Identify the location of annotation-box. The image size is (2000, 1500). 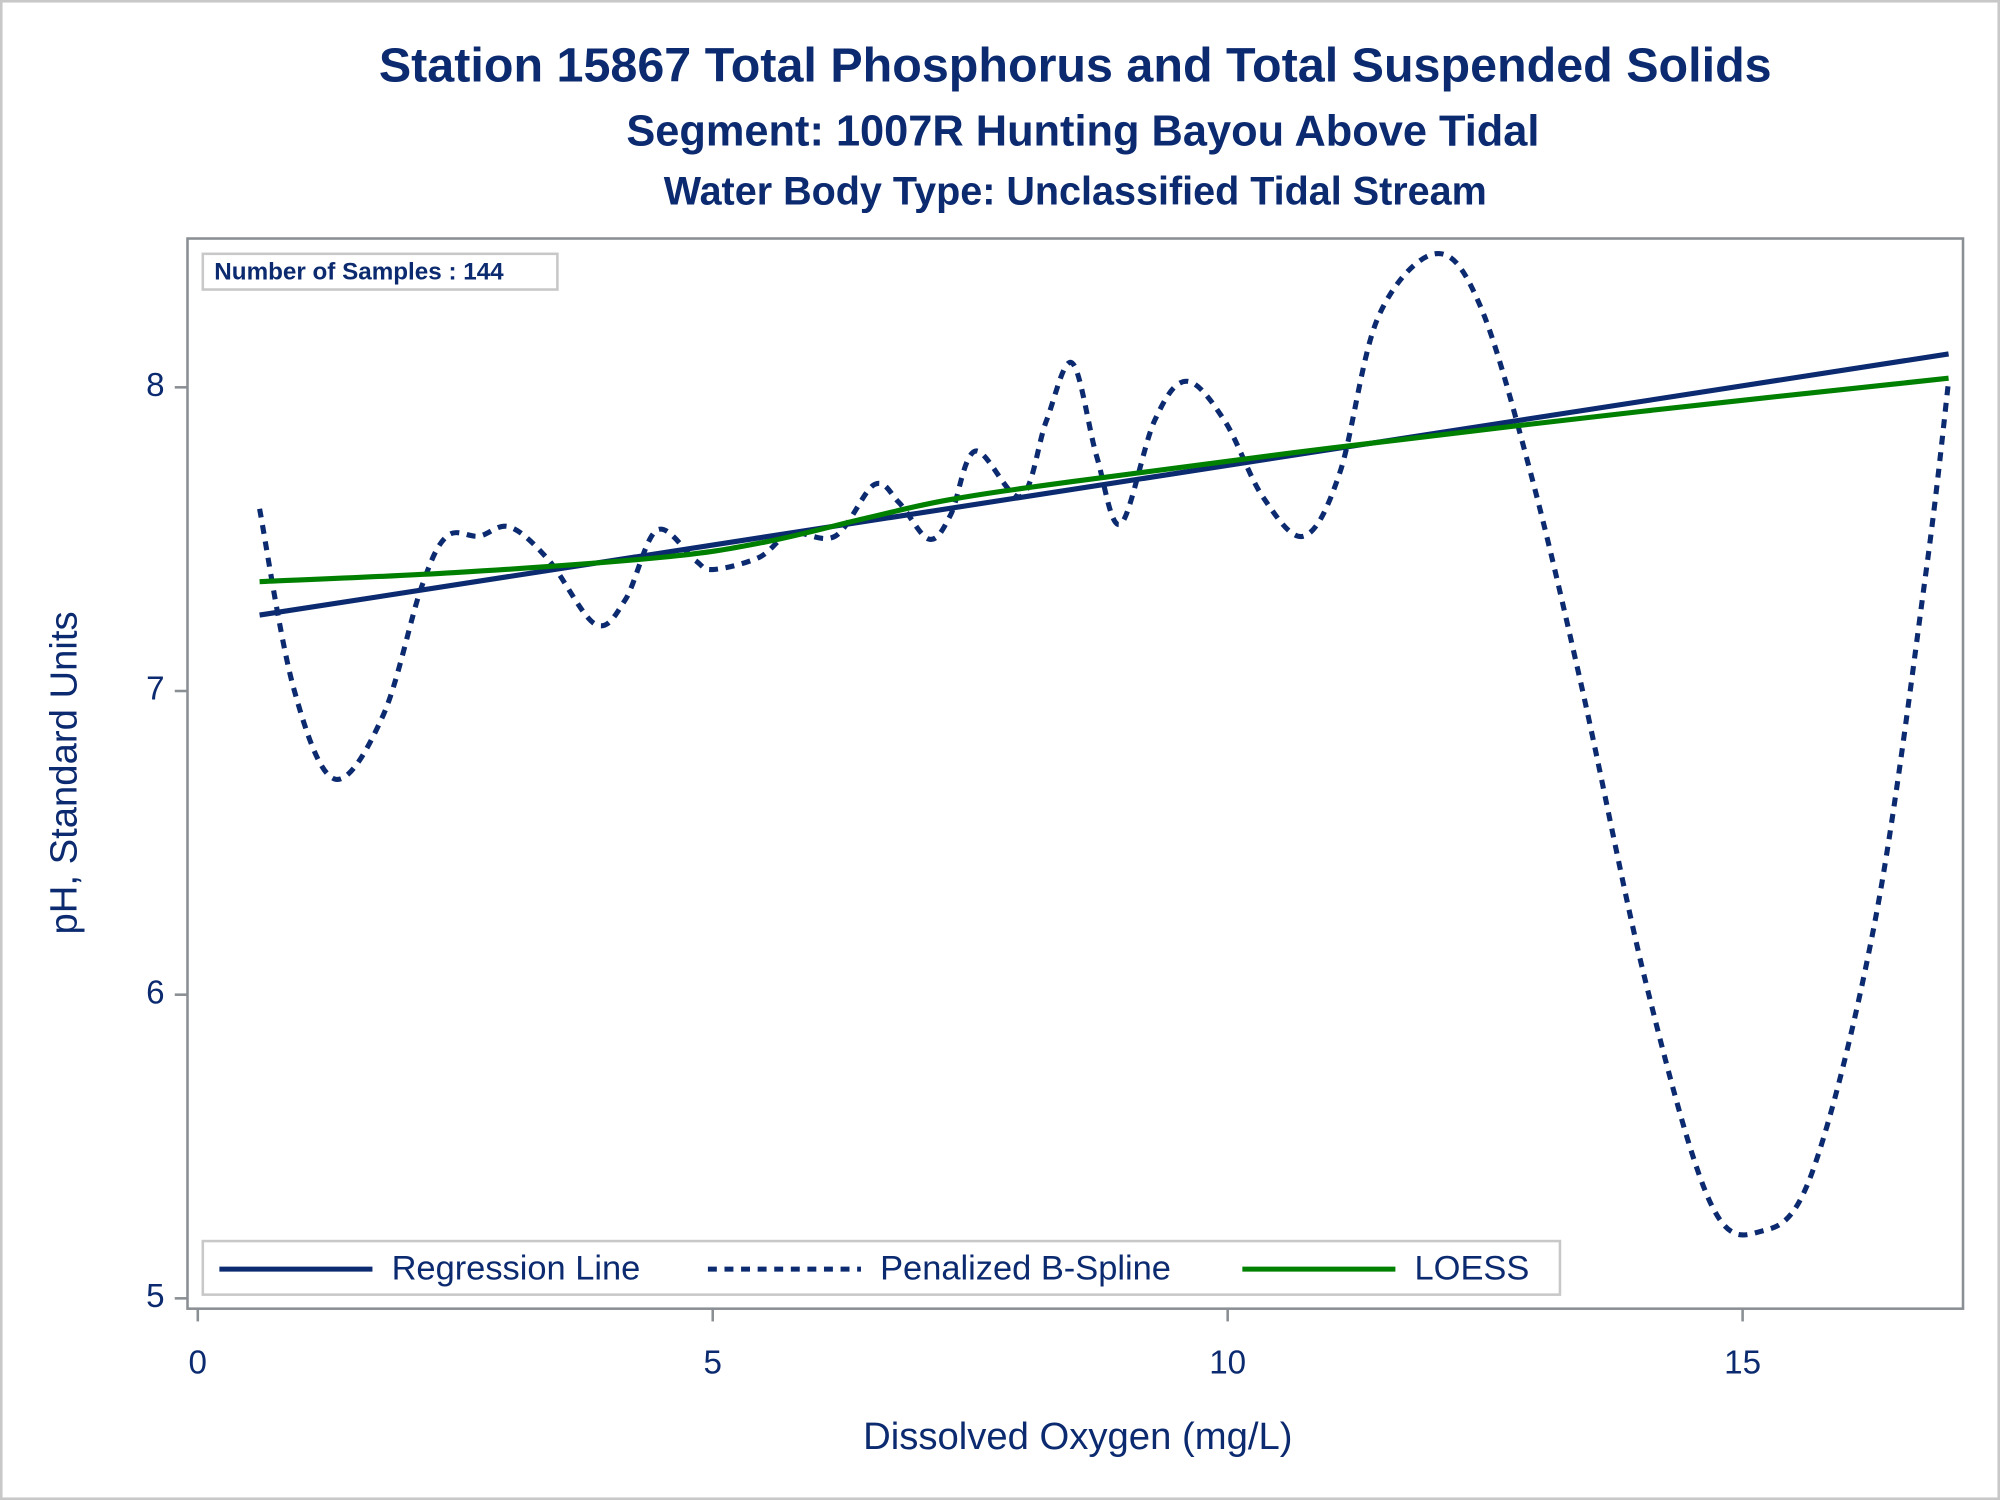
(380, 271).